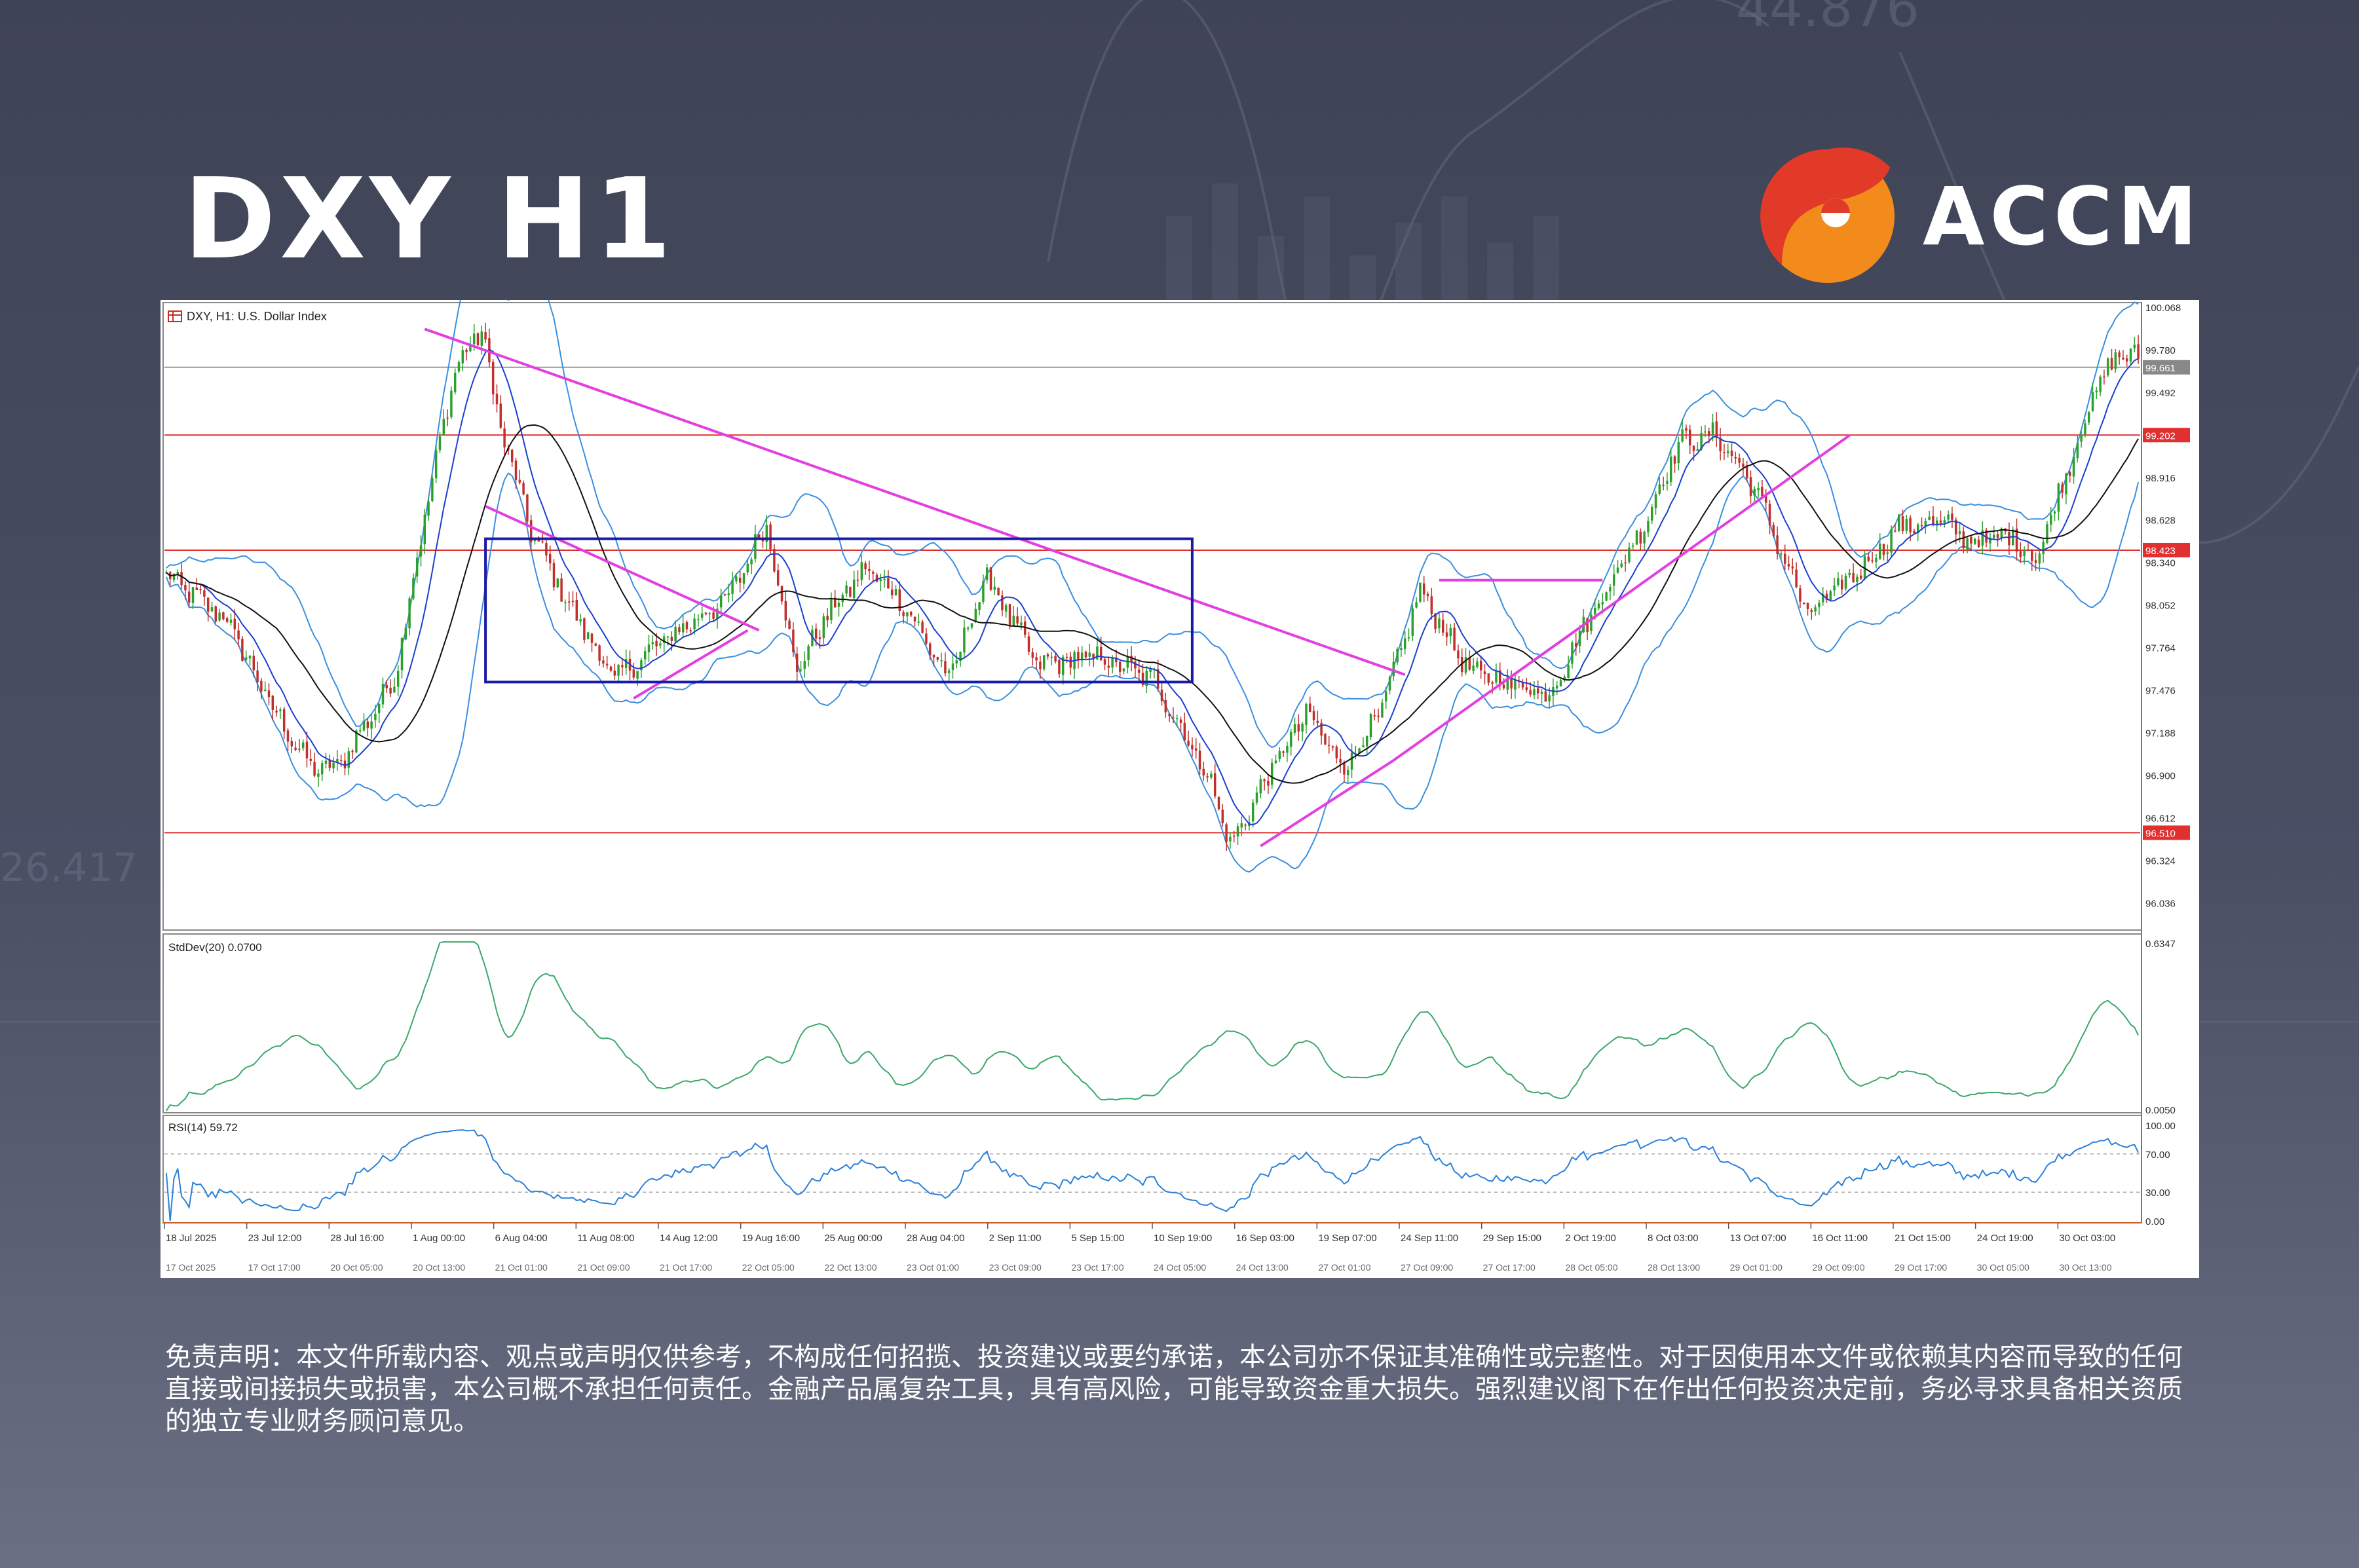  What do you see at coordinates (1590, 1238) in the screenshot?
I see `time-label-top: 2 Oct 19:00` at bounding box center [1590, 1238].